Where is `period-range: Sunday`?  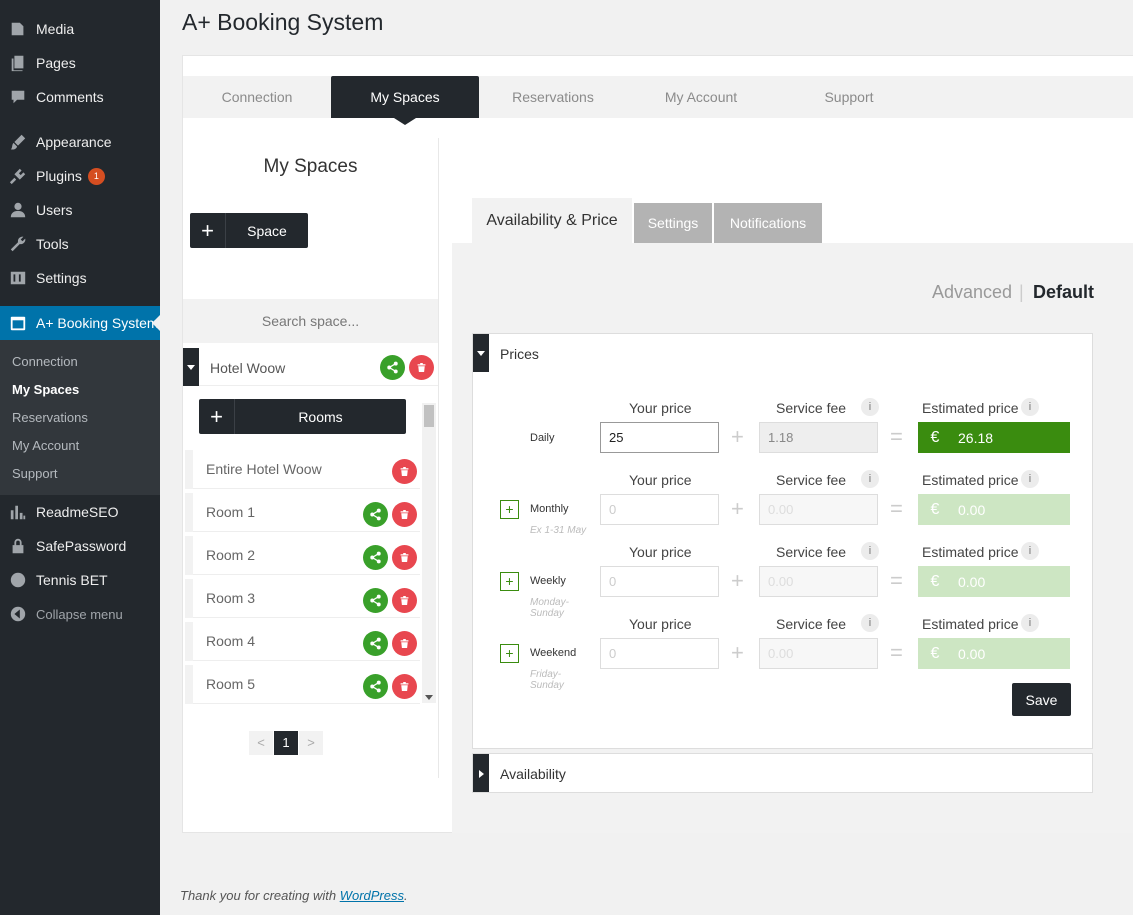
period-range: Sunday is located at coordinates (547, 685).